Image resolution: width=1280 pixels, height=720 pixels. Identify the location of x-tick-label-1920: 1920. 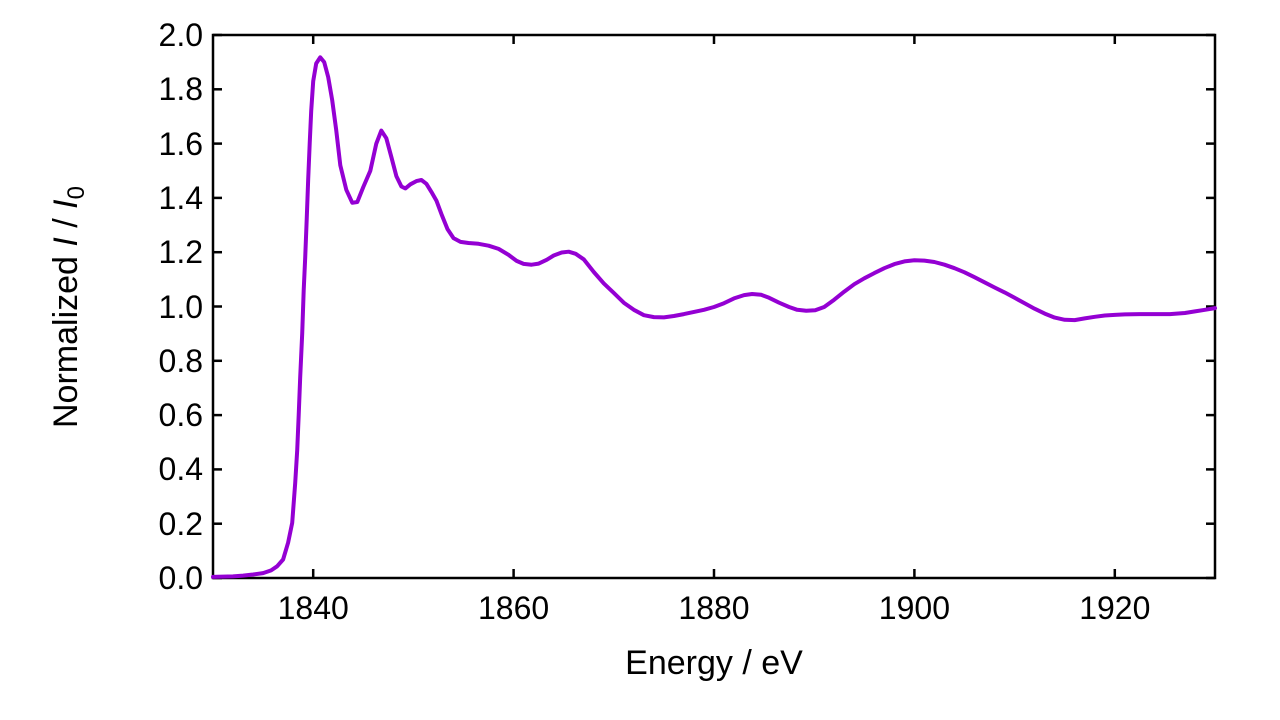
(1115, 608).